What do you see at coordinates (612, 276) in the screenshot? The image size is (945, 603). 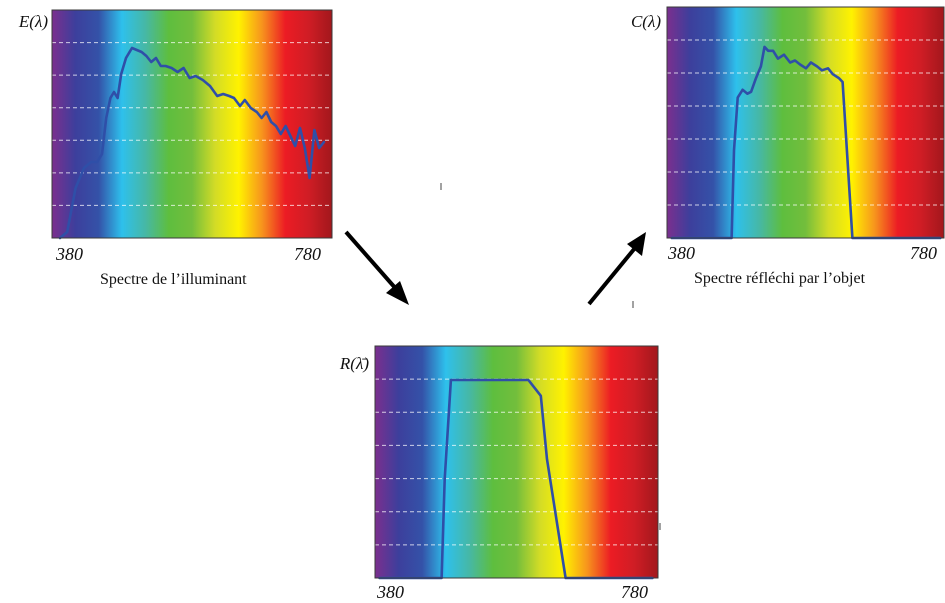 I see `arrow-up-right-shaft` at bounding box center [612, 276].